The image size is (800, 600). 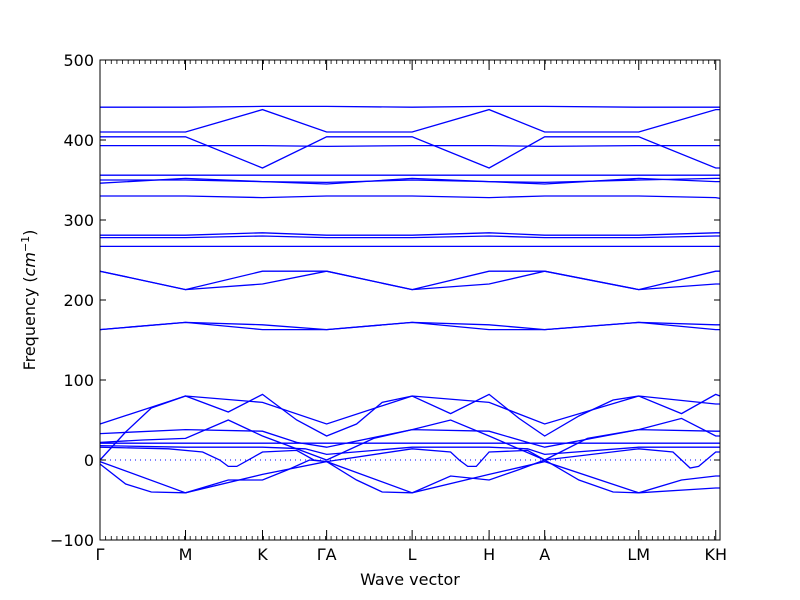 What do you see at coordinates (489, 554) in the screenshot?
I see `x-tick-label: H` at bounding box center [489, 554].